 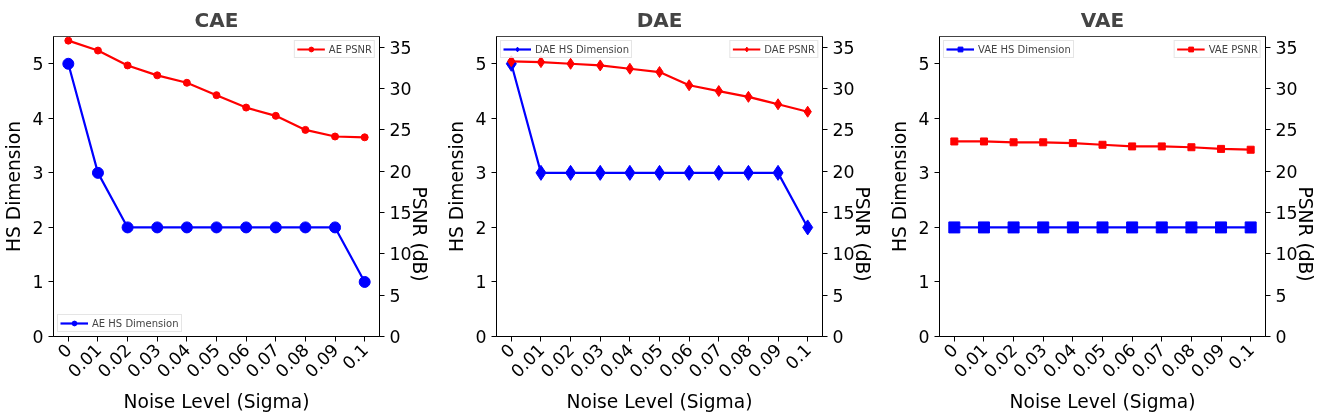 What do you see at coordinates (1233, 49) in the screenshot?
I see `legend-label: VAE PSNR` at bounding box center [1233, 49].